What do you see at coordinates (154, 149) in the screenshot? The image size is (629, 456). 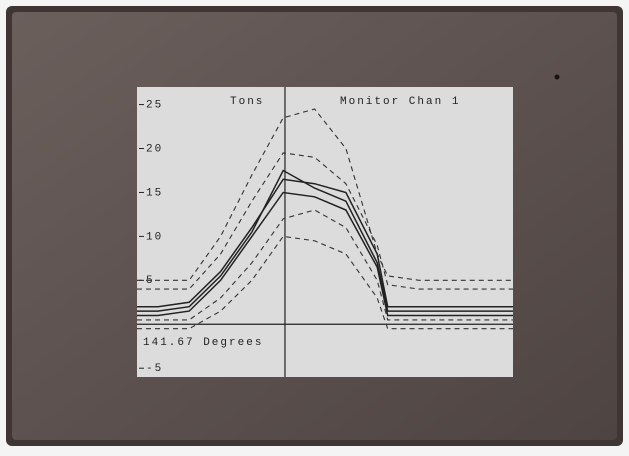 I see `y-tick-label: 20` at bounding box center [154, 149].